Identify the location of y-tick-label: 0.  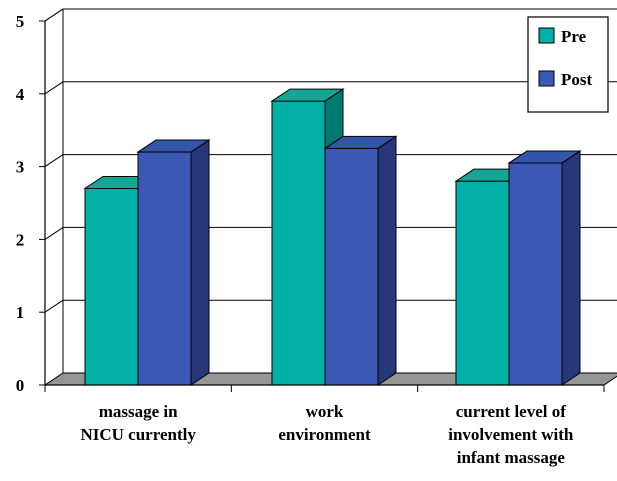
(20, 385).